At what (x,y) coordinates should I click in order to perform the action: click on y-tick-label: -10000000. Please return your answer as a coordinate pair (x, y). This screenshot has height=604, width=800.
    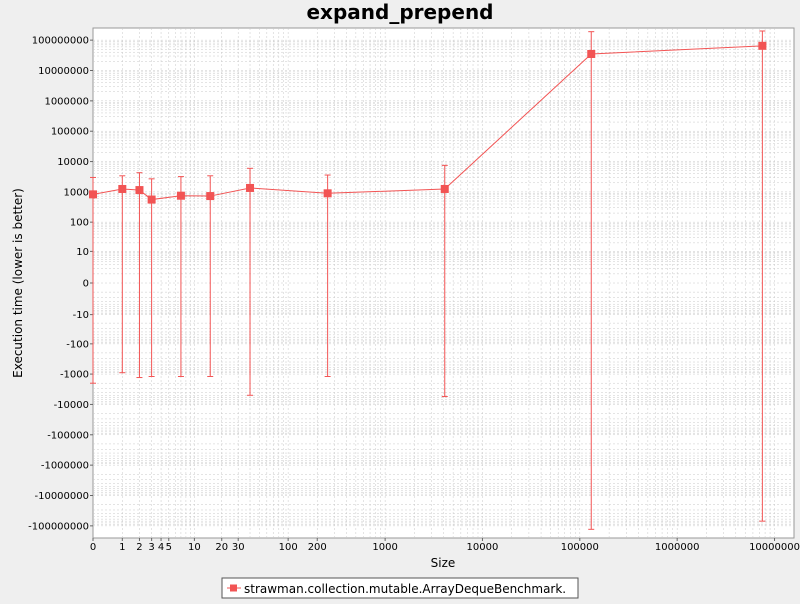
    Looking at the image, I should click on (61, 496).